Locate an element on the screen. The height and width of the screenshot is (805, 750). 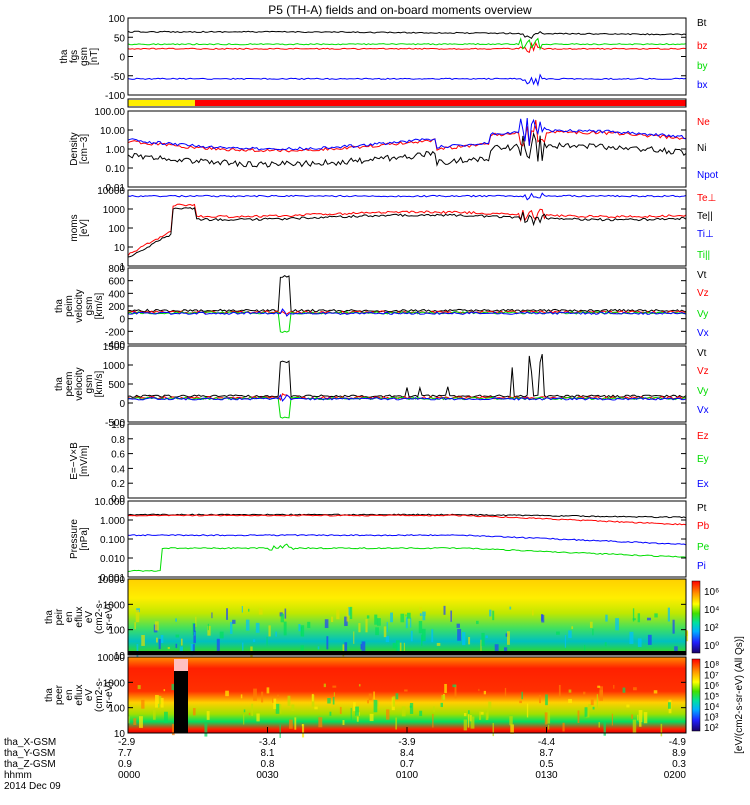
orbit-row-label: hhmm is located at coordinates (18, 775).